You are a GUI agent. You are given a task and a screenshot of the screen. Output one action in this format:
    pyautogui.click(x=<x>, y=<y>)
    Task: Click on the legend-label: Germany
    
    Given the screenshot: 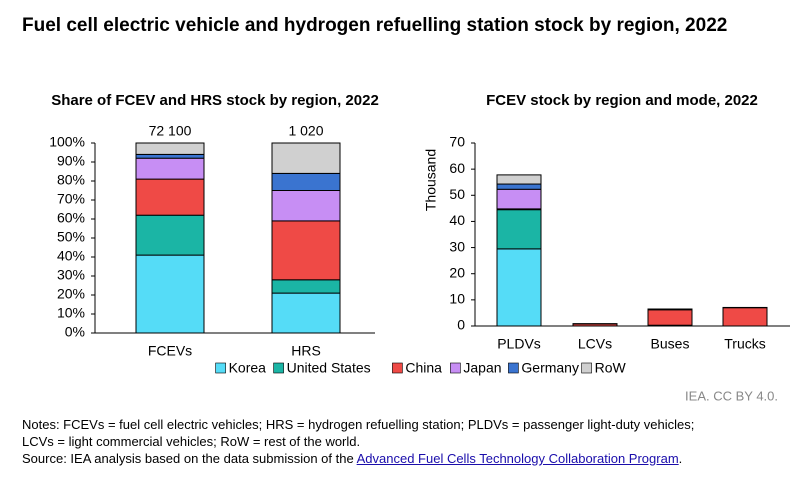 What is the action you would take?
    pyautogui.click(x=550, y=368)
    